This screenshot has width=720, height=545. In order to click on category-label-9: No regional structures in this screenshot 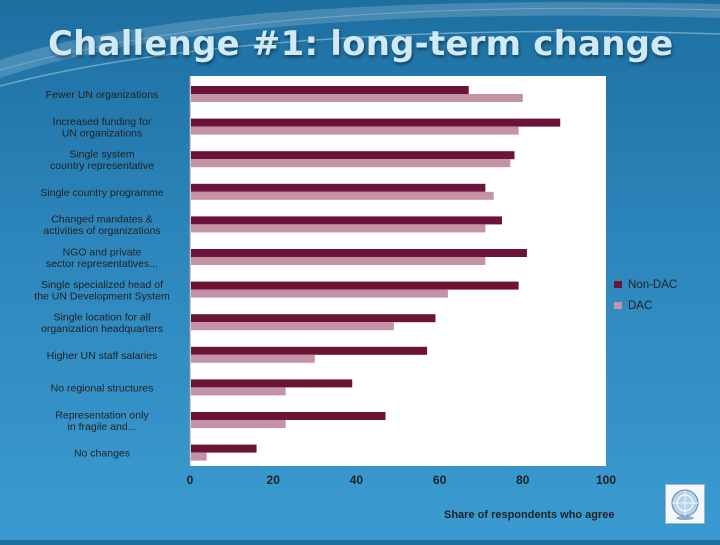, I will do `click(102, 388)`.